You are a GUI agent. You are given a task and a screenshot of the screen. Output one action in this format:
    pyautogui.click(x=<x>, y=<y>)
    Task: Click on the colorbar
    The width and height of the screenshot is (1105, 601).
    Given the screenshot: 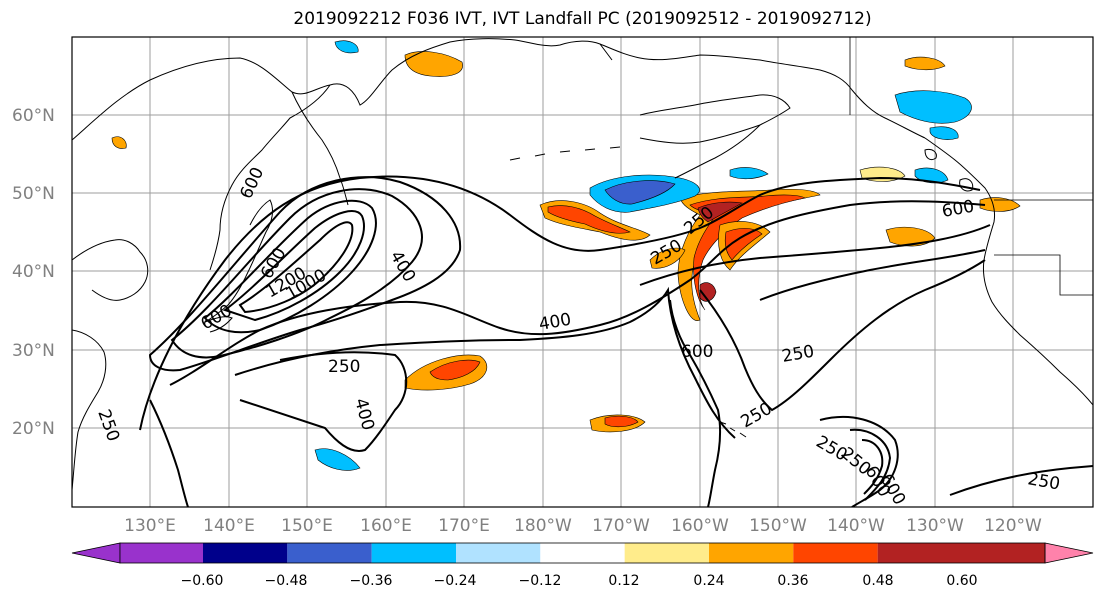 What is the action you would take?
    pyautogui.click(x=582, y=553)
    